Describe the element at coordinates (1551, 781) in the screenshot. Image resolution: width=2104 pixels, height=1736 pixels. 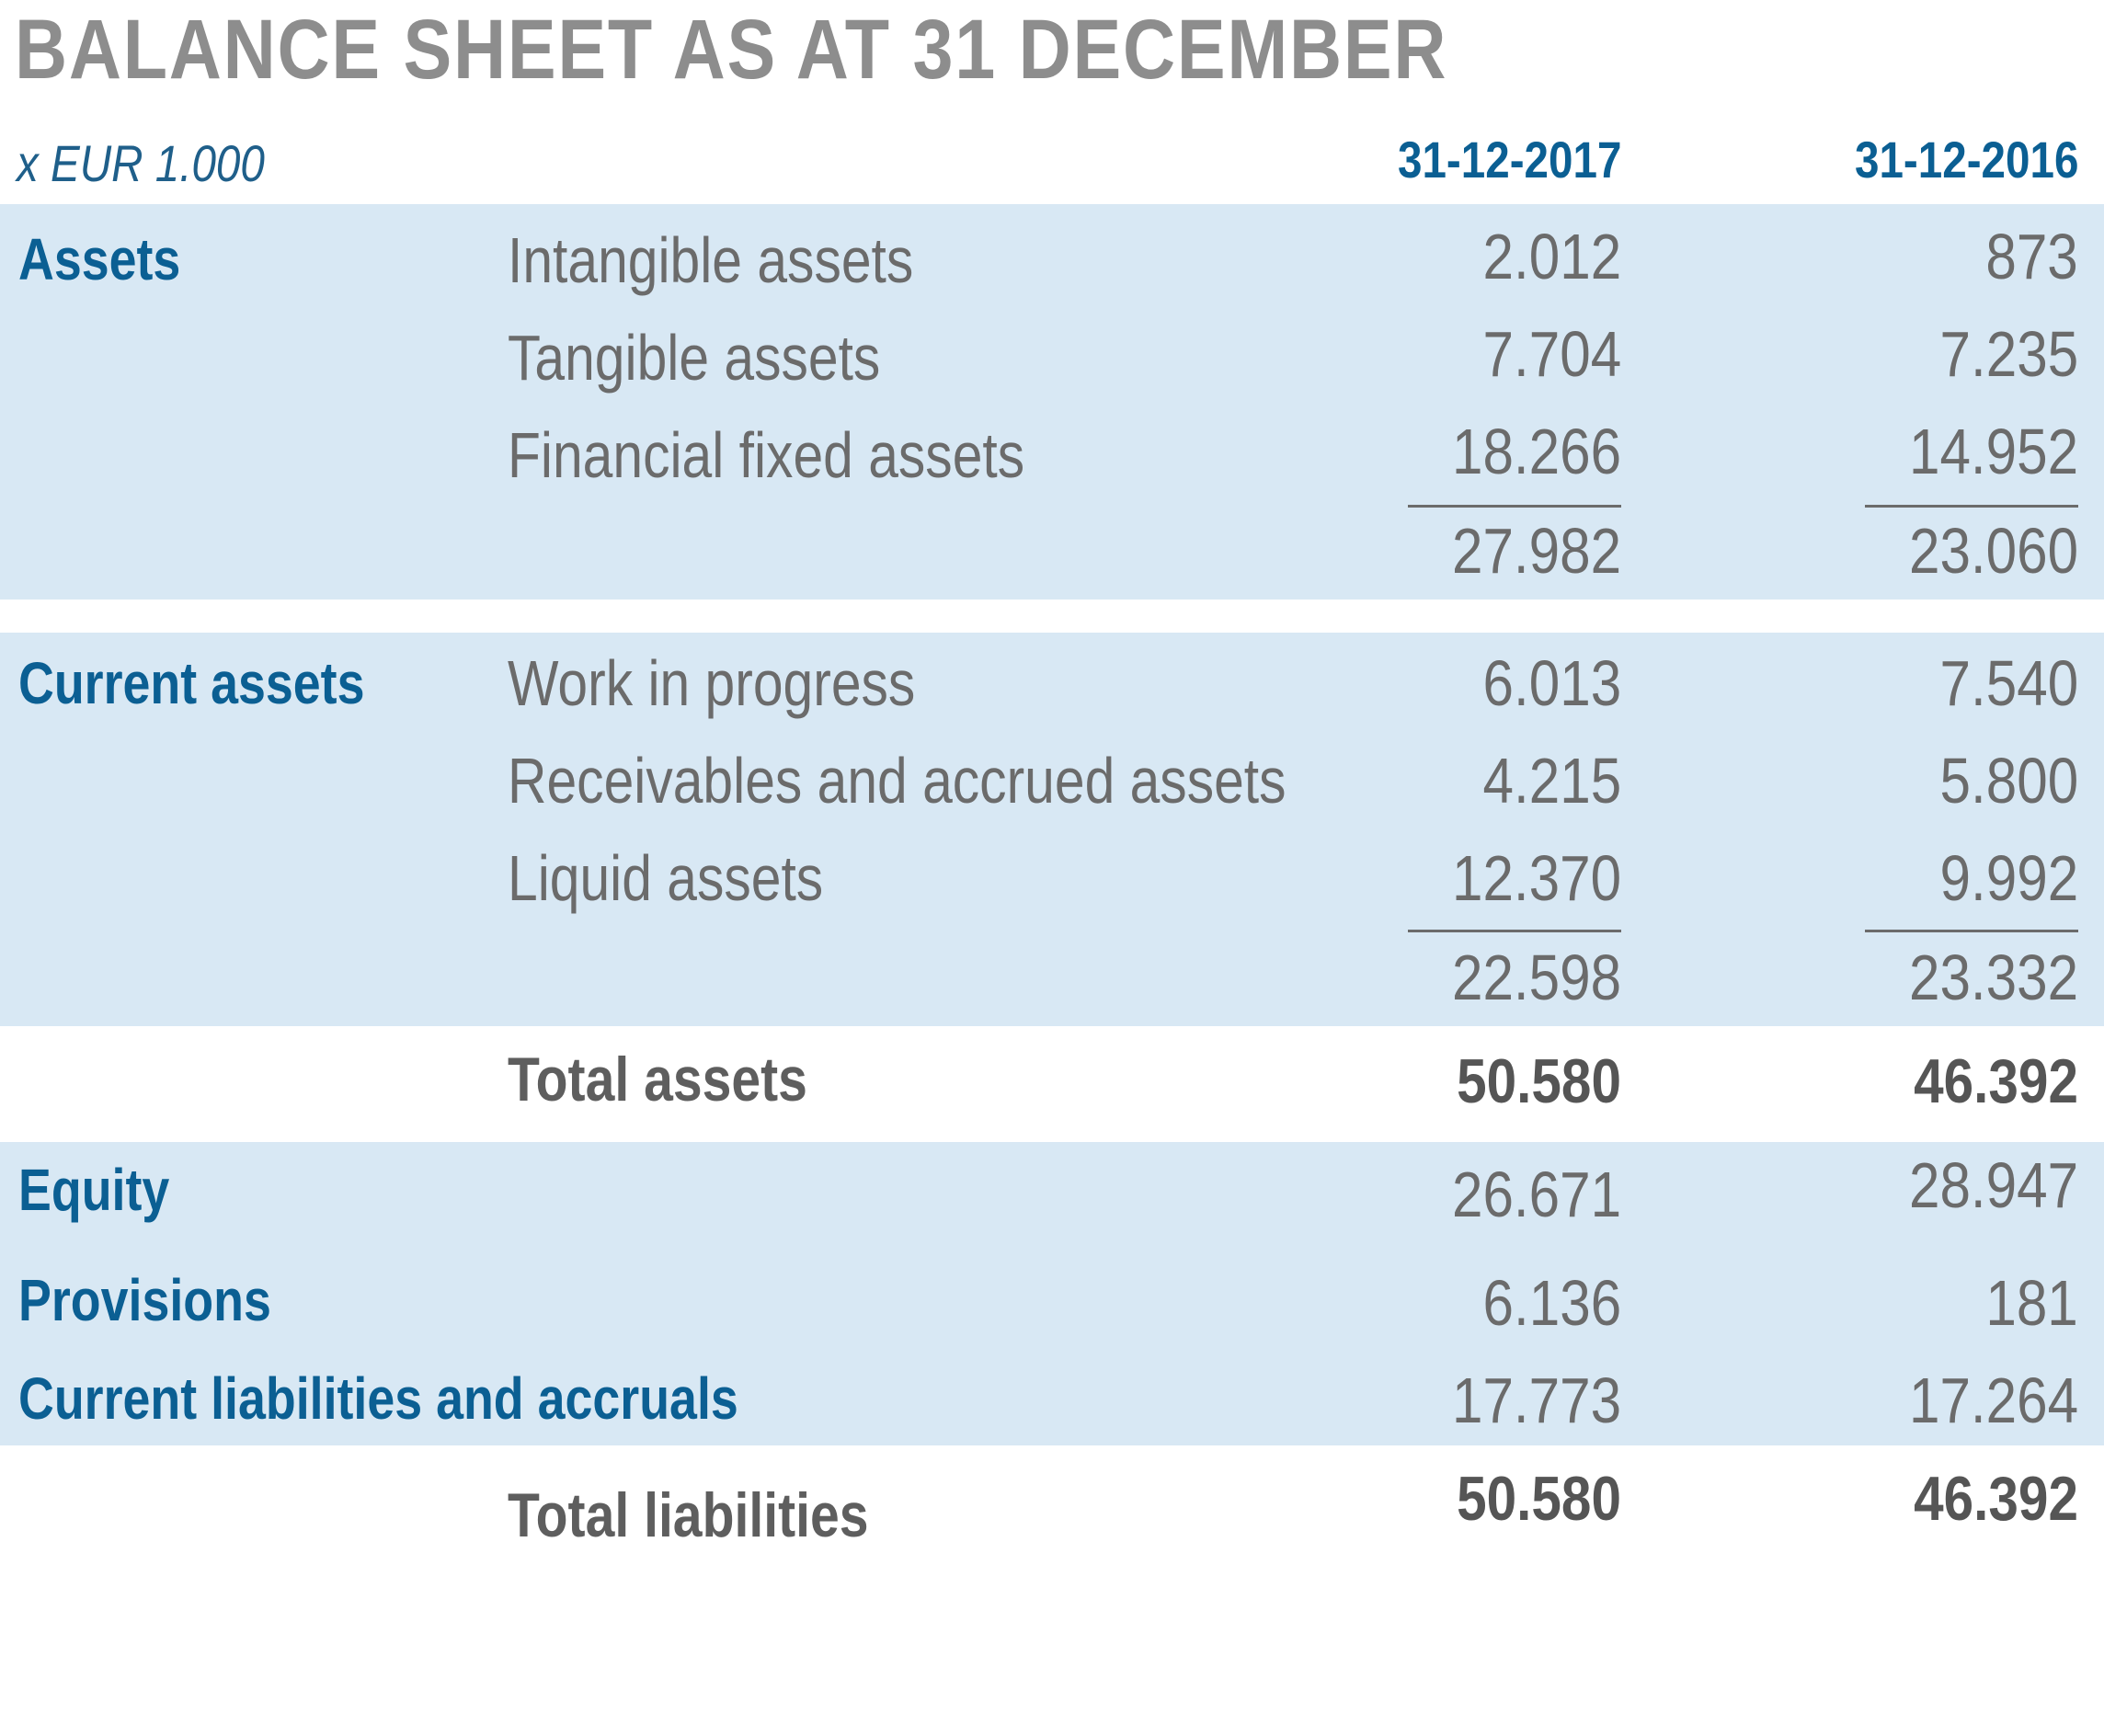
I see `value-receivables-2017: 4.215` at that location.